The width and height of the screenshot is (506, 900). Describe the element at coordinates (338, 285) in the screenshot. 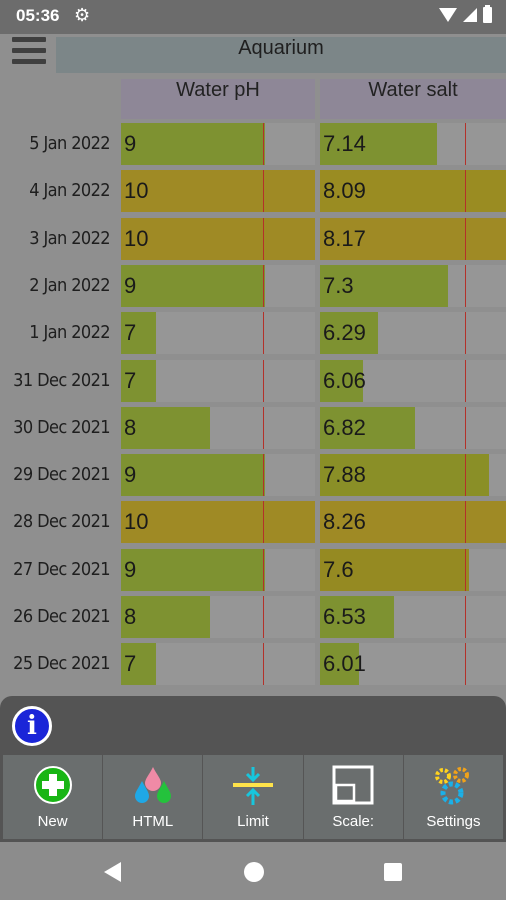

I see `salt-value: 7.3` at that location.